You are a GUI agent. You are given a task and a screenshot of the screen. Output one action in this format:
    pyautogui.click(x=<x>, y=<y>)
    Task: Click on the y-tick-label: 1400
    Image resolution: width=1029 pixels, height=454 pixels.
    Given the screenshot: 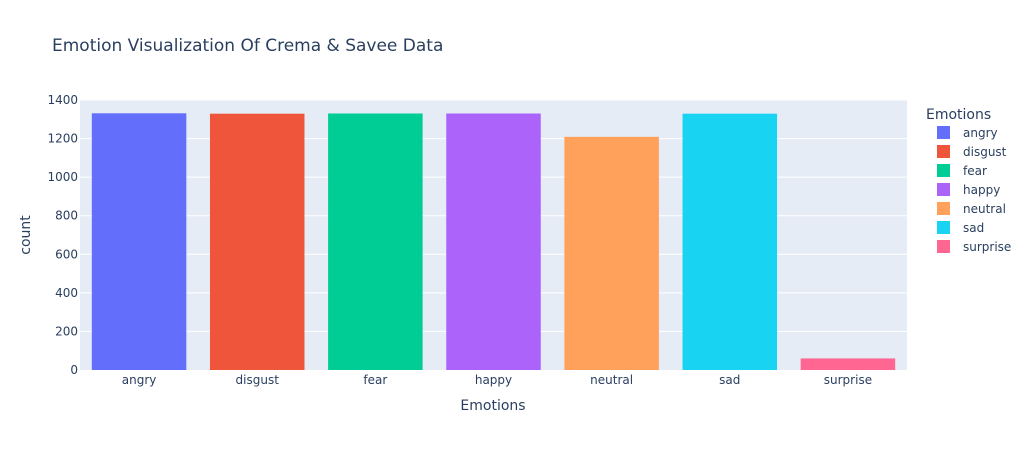 What is the action you would take?
    pyautogui.click(x=62, y=100)
    